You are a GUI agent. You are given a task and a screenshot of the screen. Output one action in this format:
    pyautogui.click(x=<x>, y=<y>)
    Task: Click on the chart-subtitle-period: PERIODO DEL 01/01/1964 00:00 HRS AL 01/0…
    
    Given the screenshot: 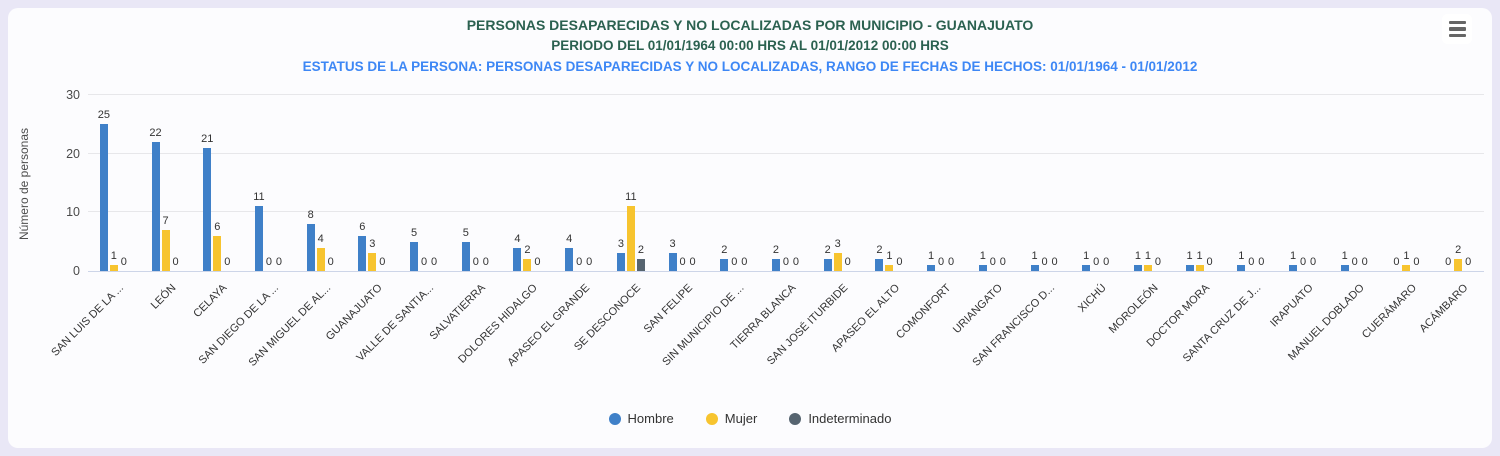 What is the action you would take?
    pyautogui.click(x=750, y=45)
    